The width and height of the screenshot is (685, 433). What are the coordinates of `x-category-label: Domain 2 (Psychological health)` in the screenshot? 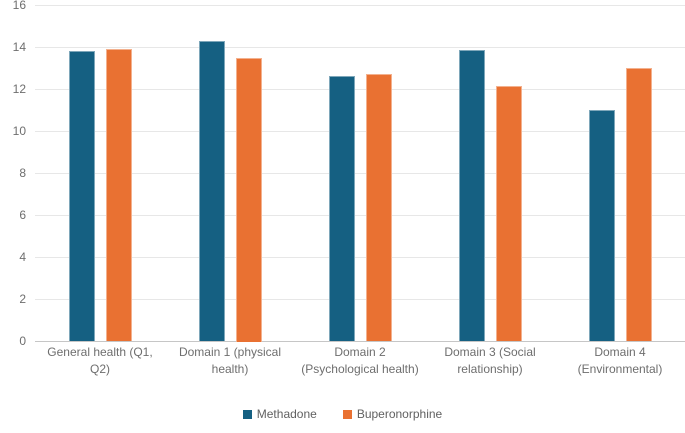 It's located at (360, 360).